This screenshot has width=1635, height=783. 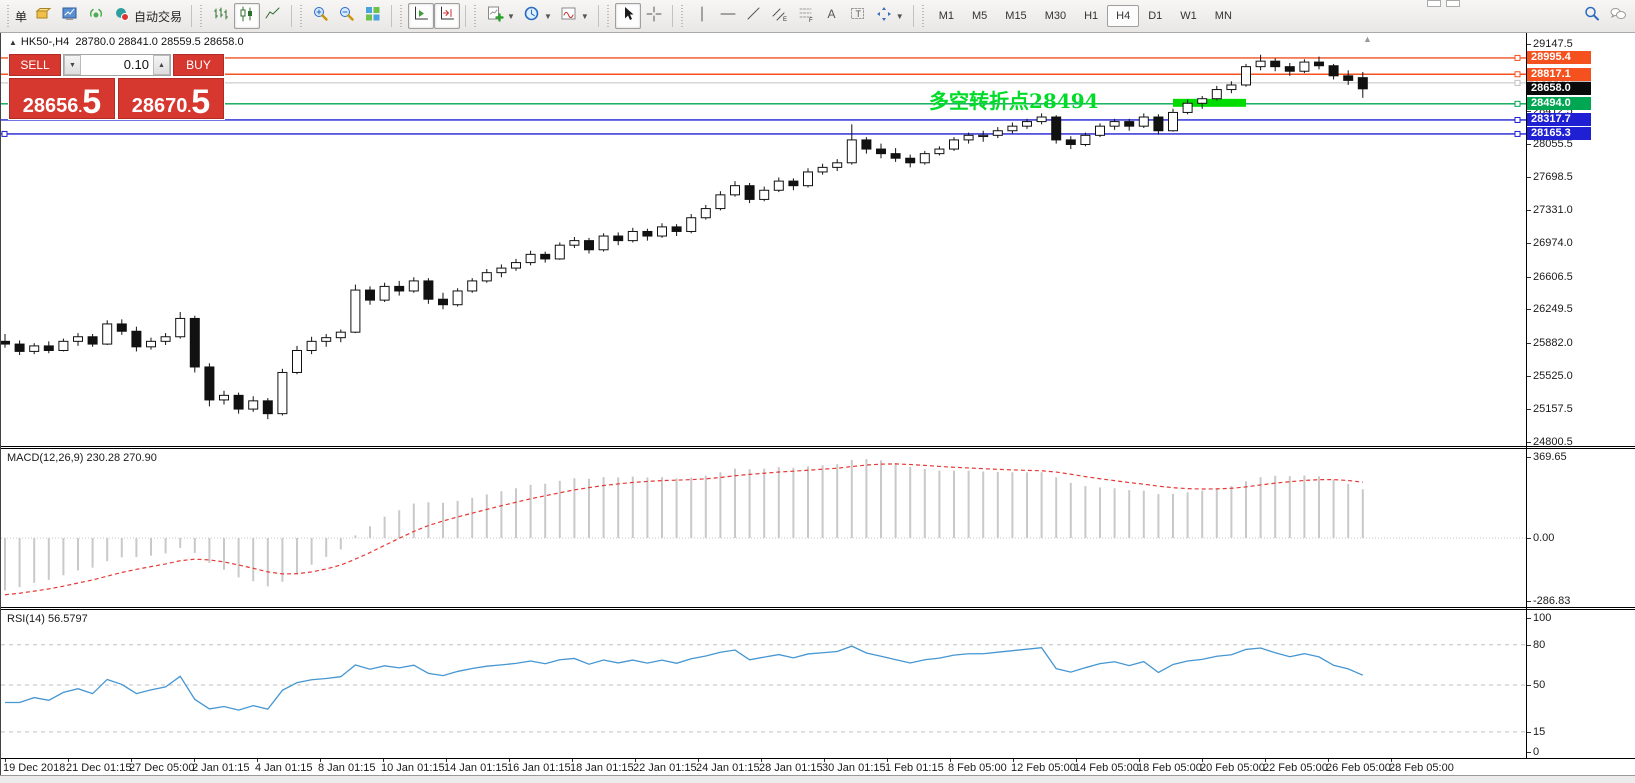 What do you see at coordinates (136, 64) in the screenshot?
I see `volume-input: 0.10` at bounding box center [136, 64].